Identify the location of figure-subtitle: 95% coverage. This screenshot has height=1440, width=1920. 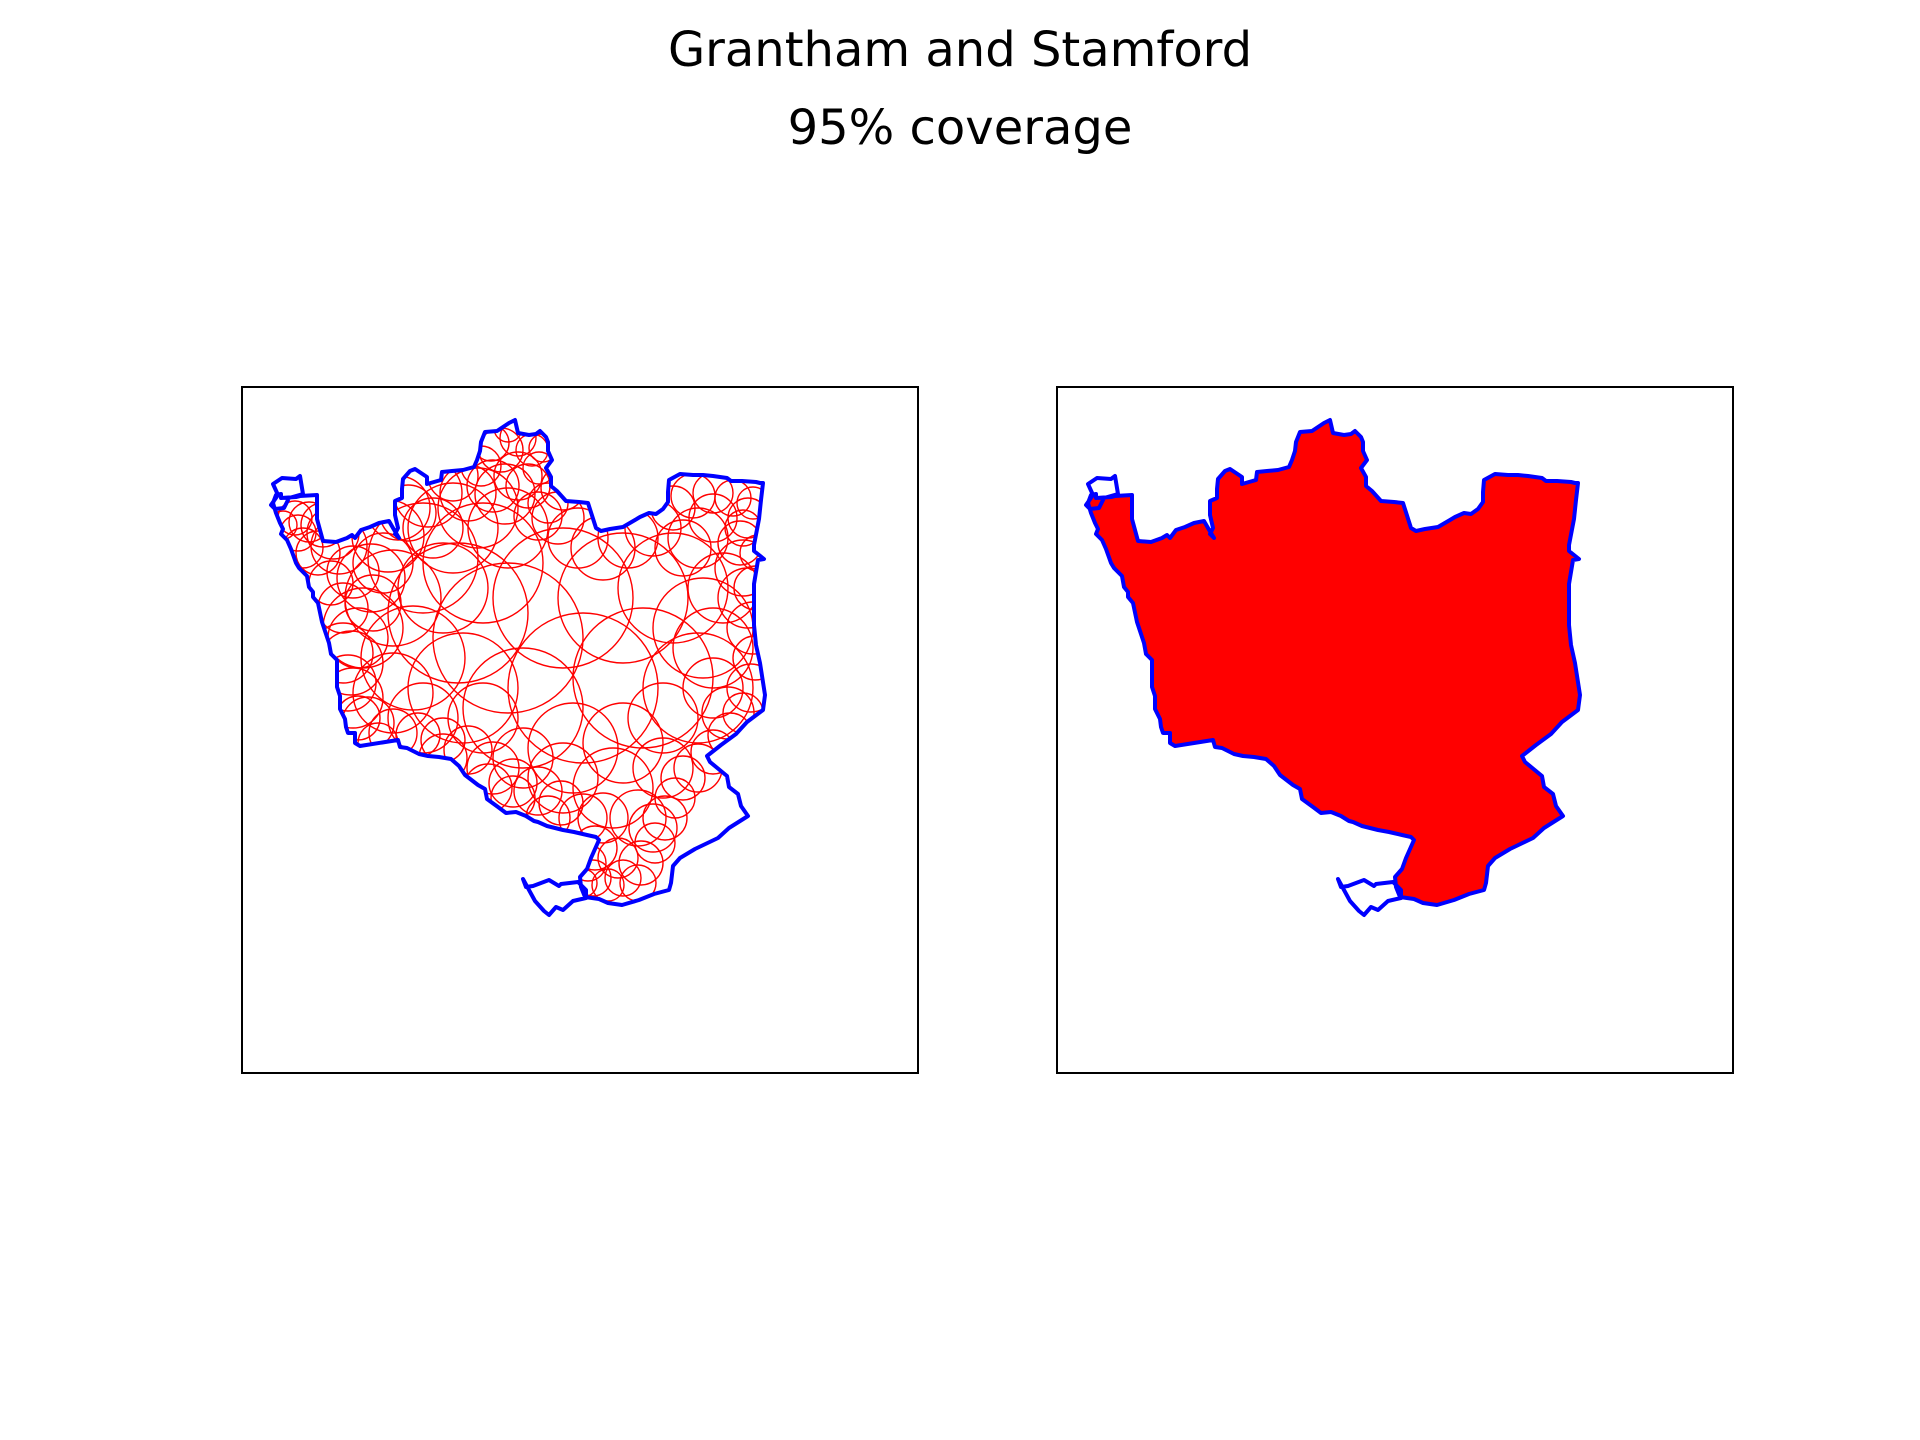
(960, 128).